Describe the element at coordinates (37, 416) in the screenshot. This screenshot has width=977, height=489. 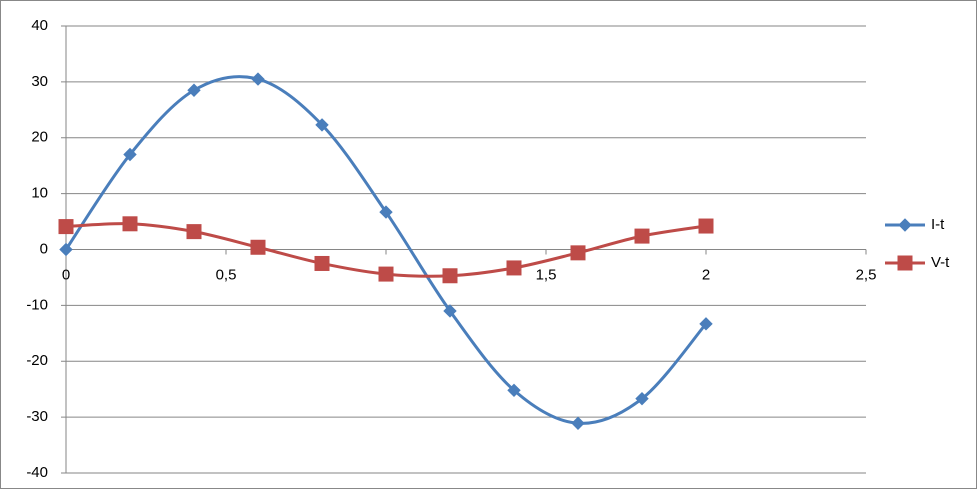
I see `y-tick-label: -30` at that location.